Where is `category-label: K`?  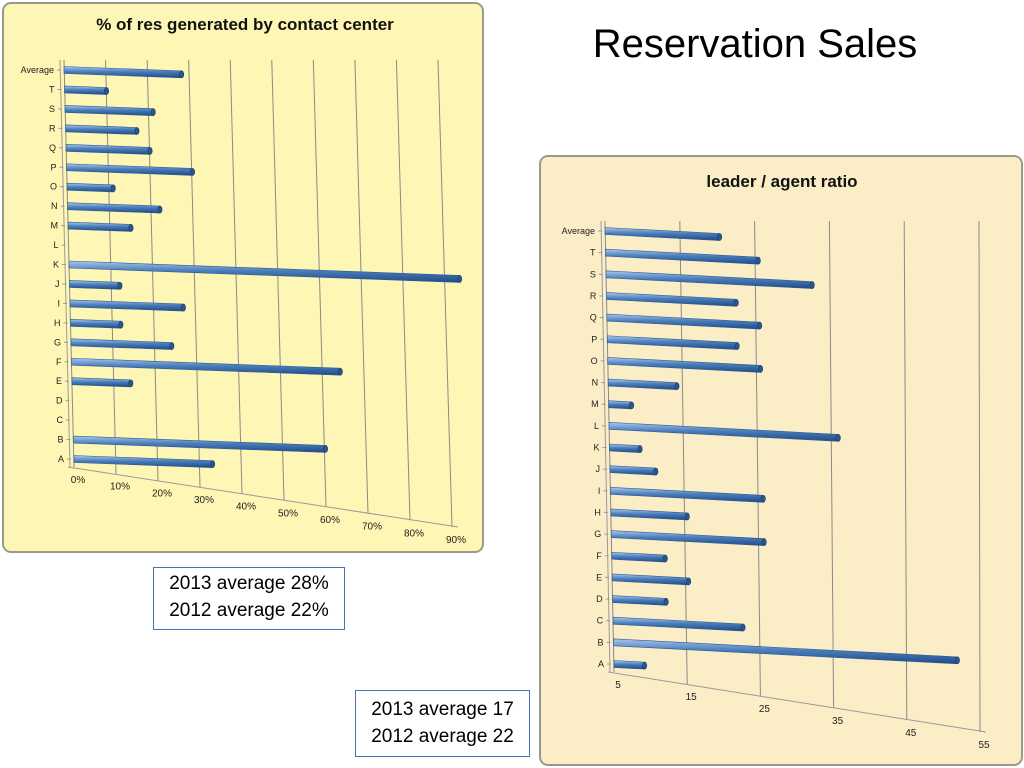 category-label: K is located at coordinates (56, 265).